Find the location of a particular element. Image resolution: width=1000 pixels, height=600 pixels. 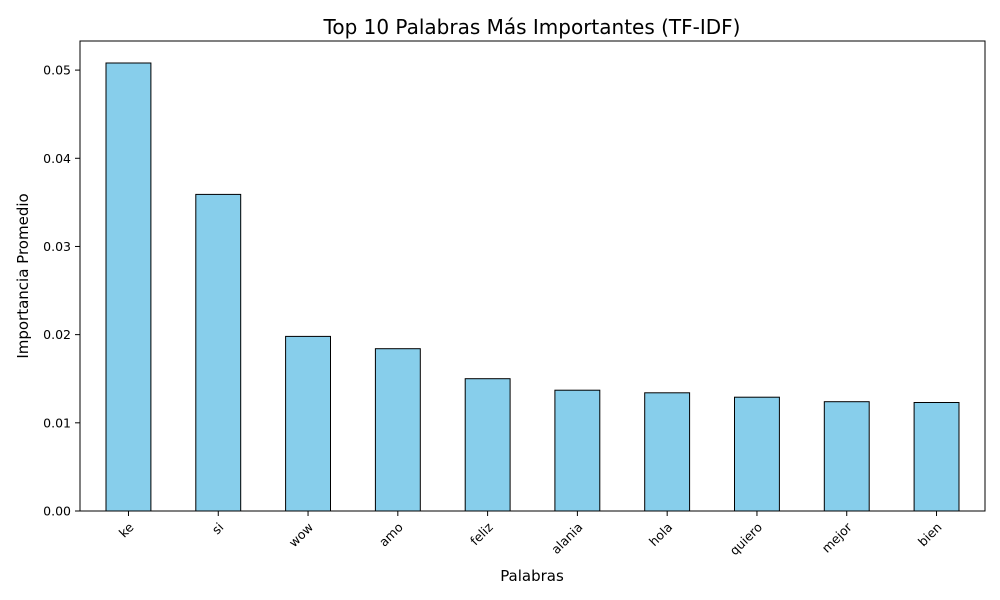

y-tick-label-4: 0.04 is located at coordinates (57, 158).